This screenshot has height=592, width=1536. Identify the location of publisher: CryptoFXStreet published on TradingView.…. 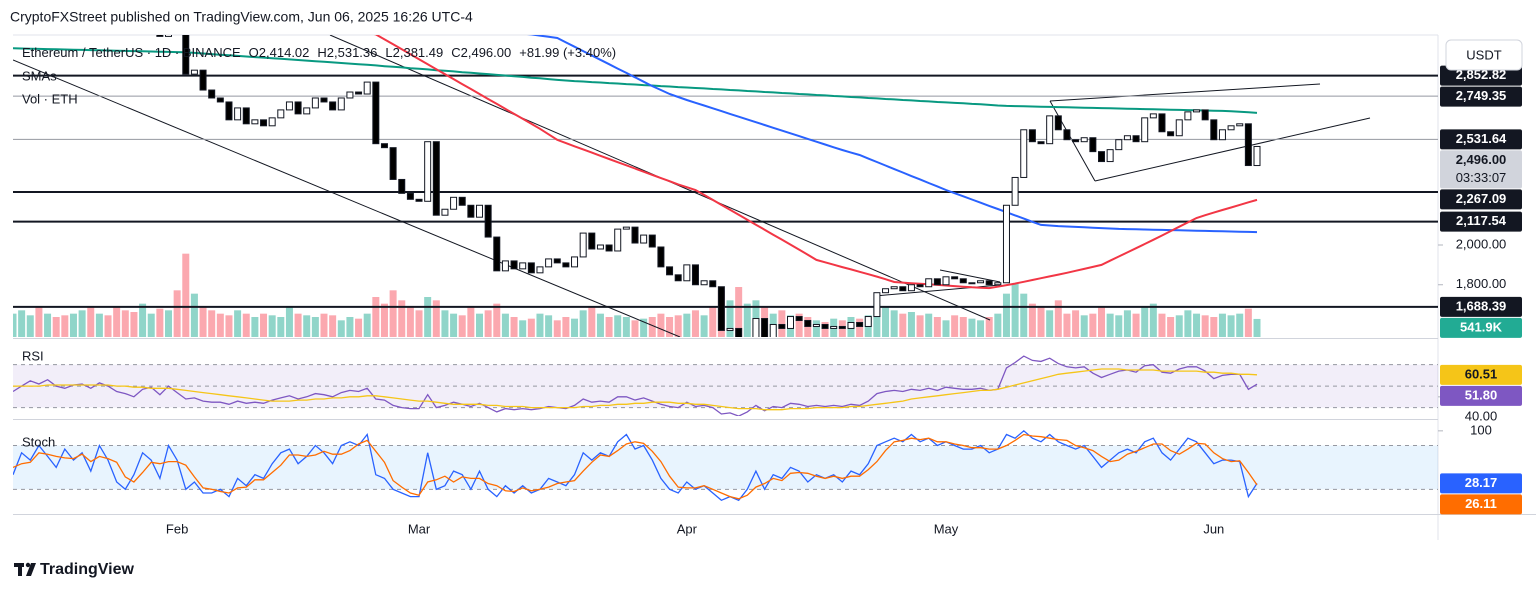
(241, 17).